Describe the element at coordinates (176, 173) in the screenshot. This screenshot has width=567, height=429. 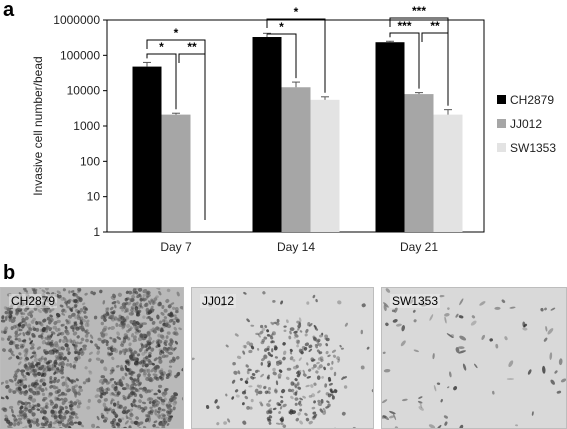
I see `bar-jj012` at that location.